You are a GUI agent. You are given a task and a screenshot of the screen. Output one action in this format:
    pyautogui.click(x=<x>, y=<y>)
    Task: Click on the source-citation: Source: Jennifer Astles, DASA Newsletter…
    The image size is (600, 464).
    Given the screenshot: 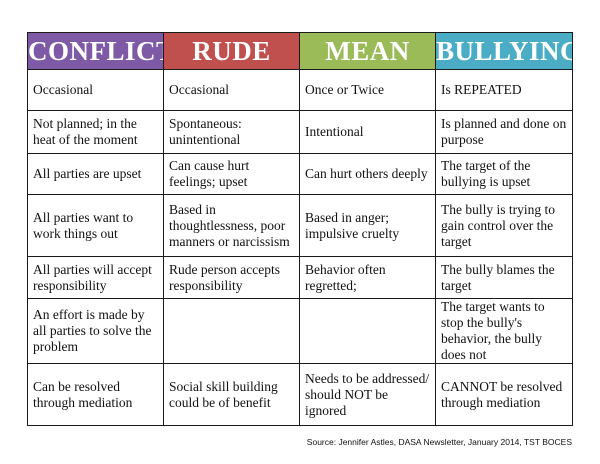 What is the action you would take?
    pyautogui.click(x=439, y=442)
    